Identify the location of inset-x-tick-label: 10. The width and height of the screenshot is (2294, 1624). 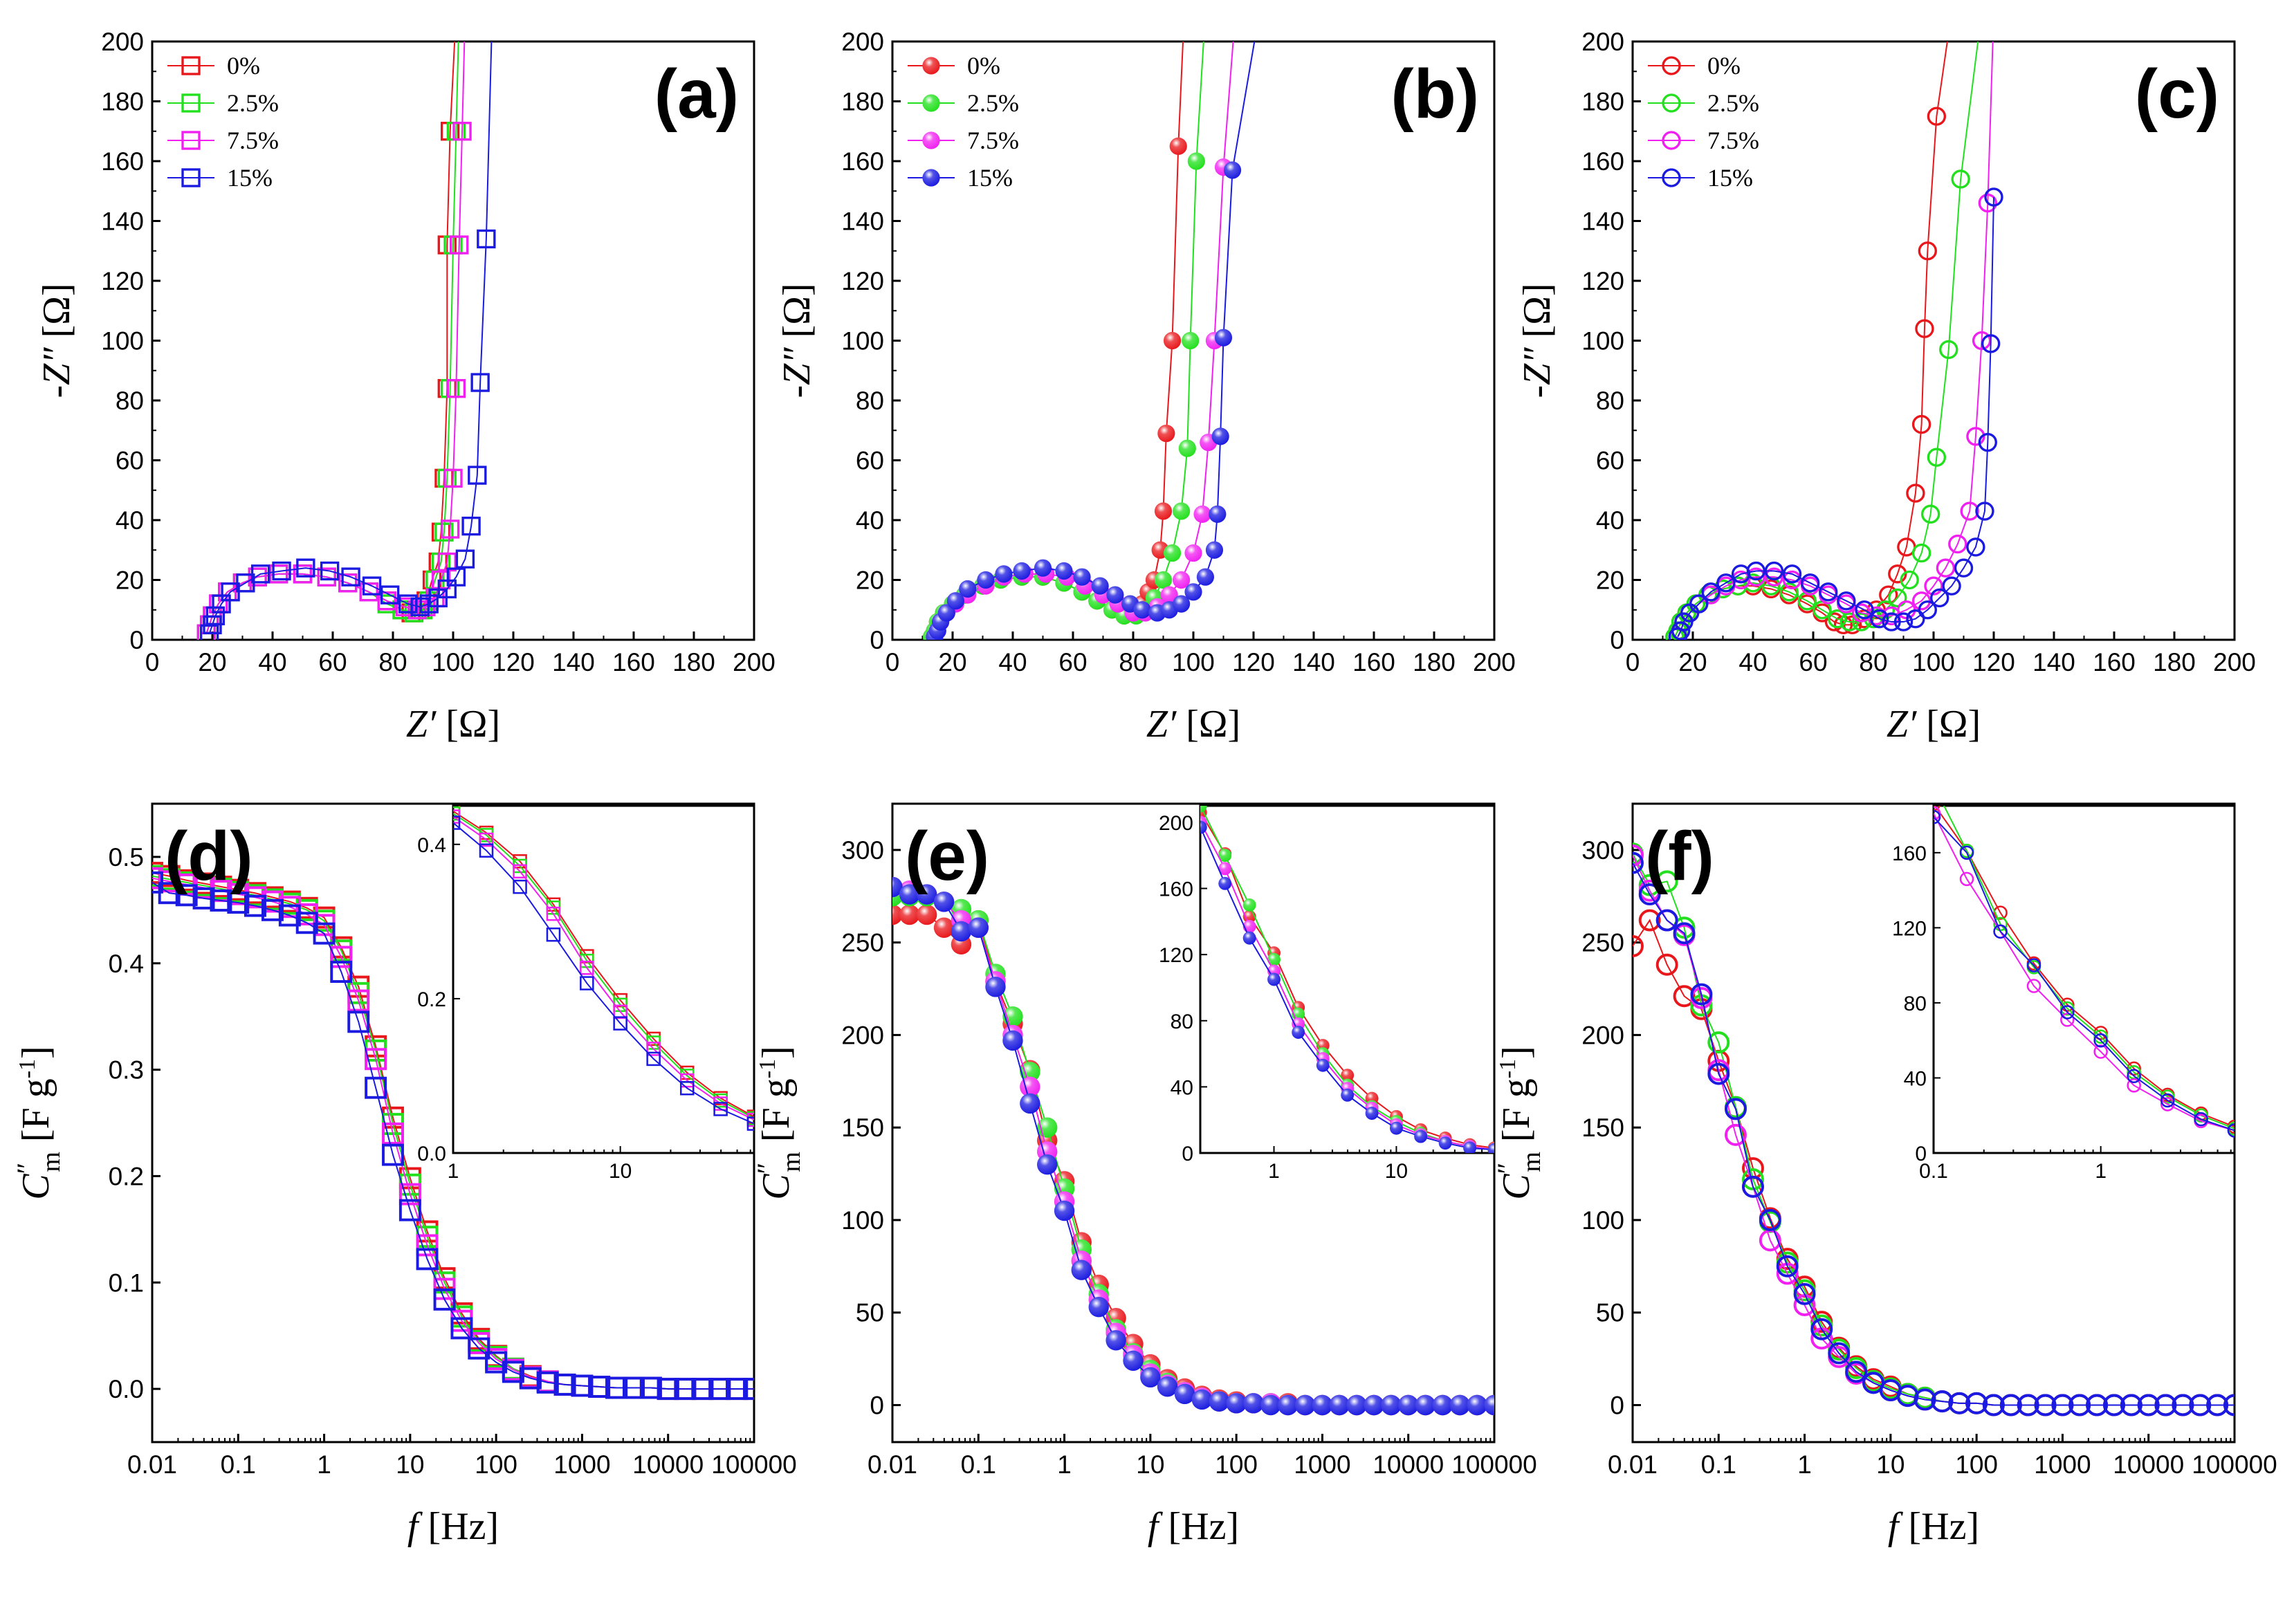
(1396, 1171).